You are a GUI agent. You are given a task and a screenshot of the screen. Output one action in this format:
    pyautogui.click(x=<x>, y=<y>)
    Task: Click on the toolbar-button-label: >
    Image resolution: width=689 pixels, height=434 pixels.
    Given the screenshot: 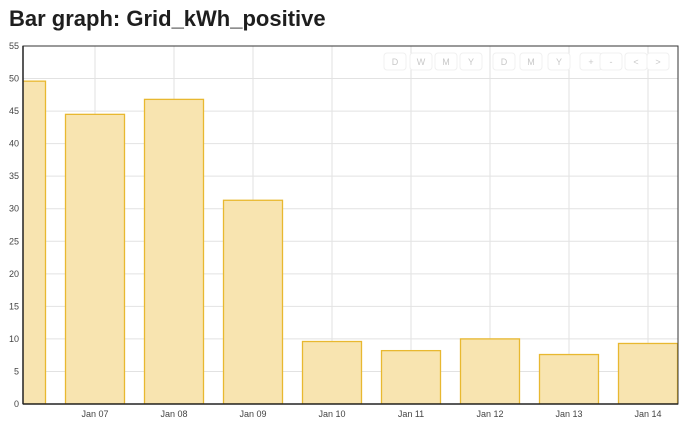 What is the action you would take?
    pyautogui.click(x=657, y=62)
    